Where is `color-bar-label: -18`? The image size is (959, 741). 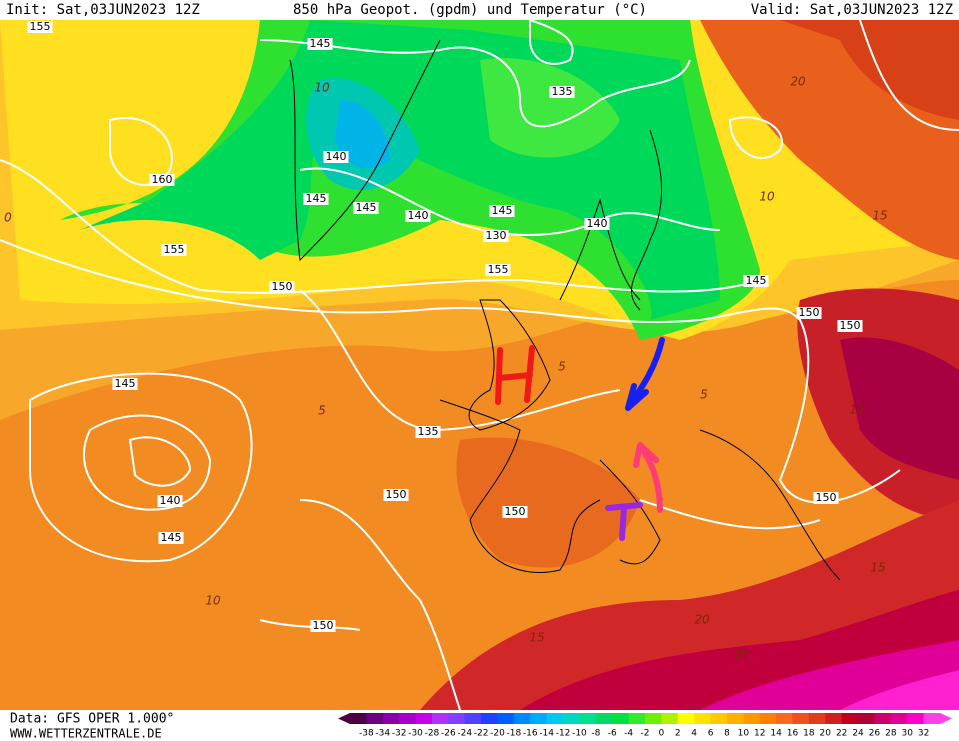 color-bar-label: -18 is located at coordinates (514, 734).